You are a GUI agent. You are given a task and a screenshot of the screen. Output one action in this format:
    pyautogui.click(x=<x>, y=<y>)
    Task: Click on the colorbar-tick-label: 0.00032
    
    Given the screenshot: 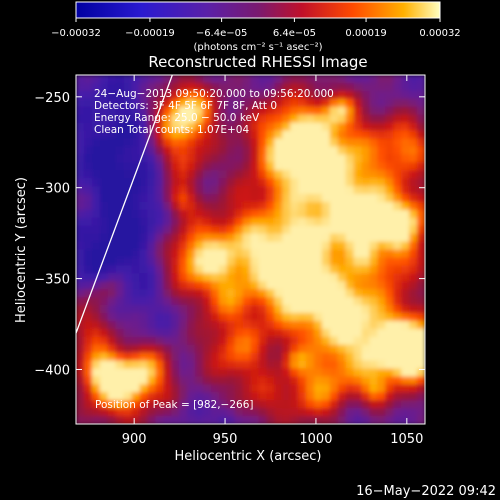 What is the action you would take?
    pyautogui.click(x=439, y=33)
    